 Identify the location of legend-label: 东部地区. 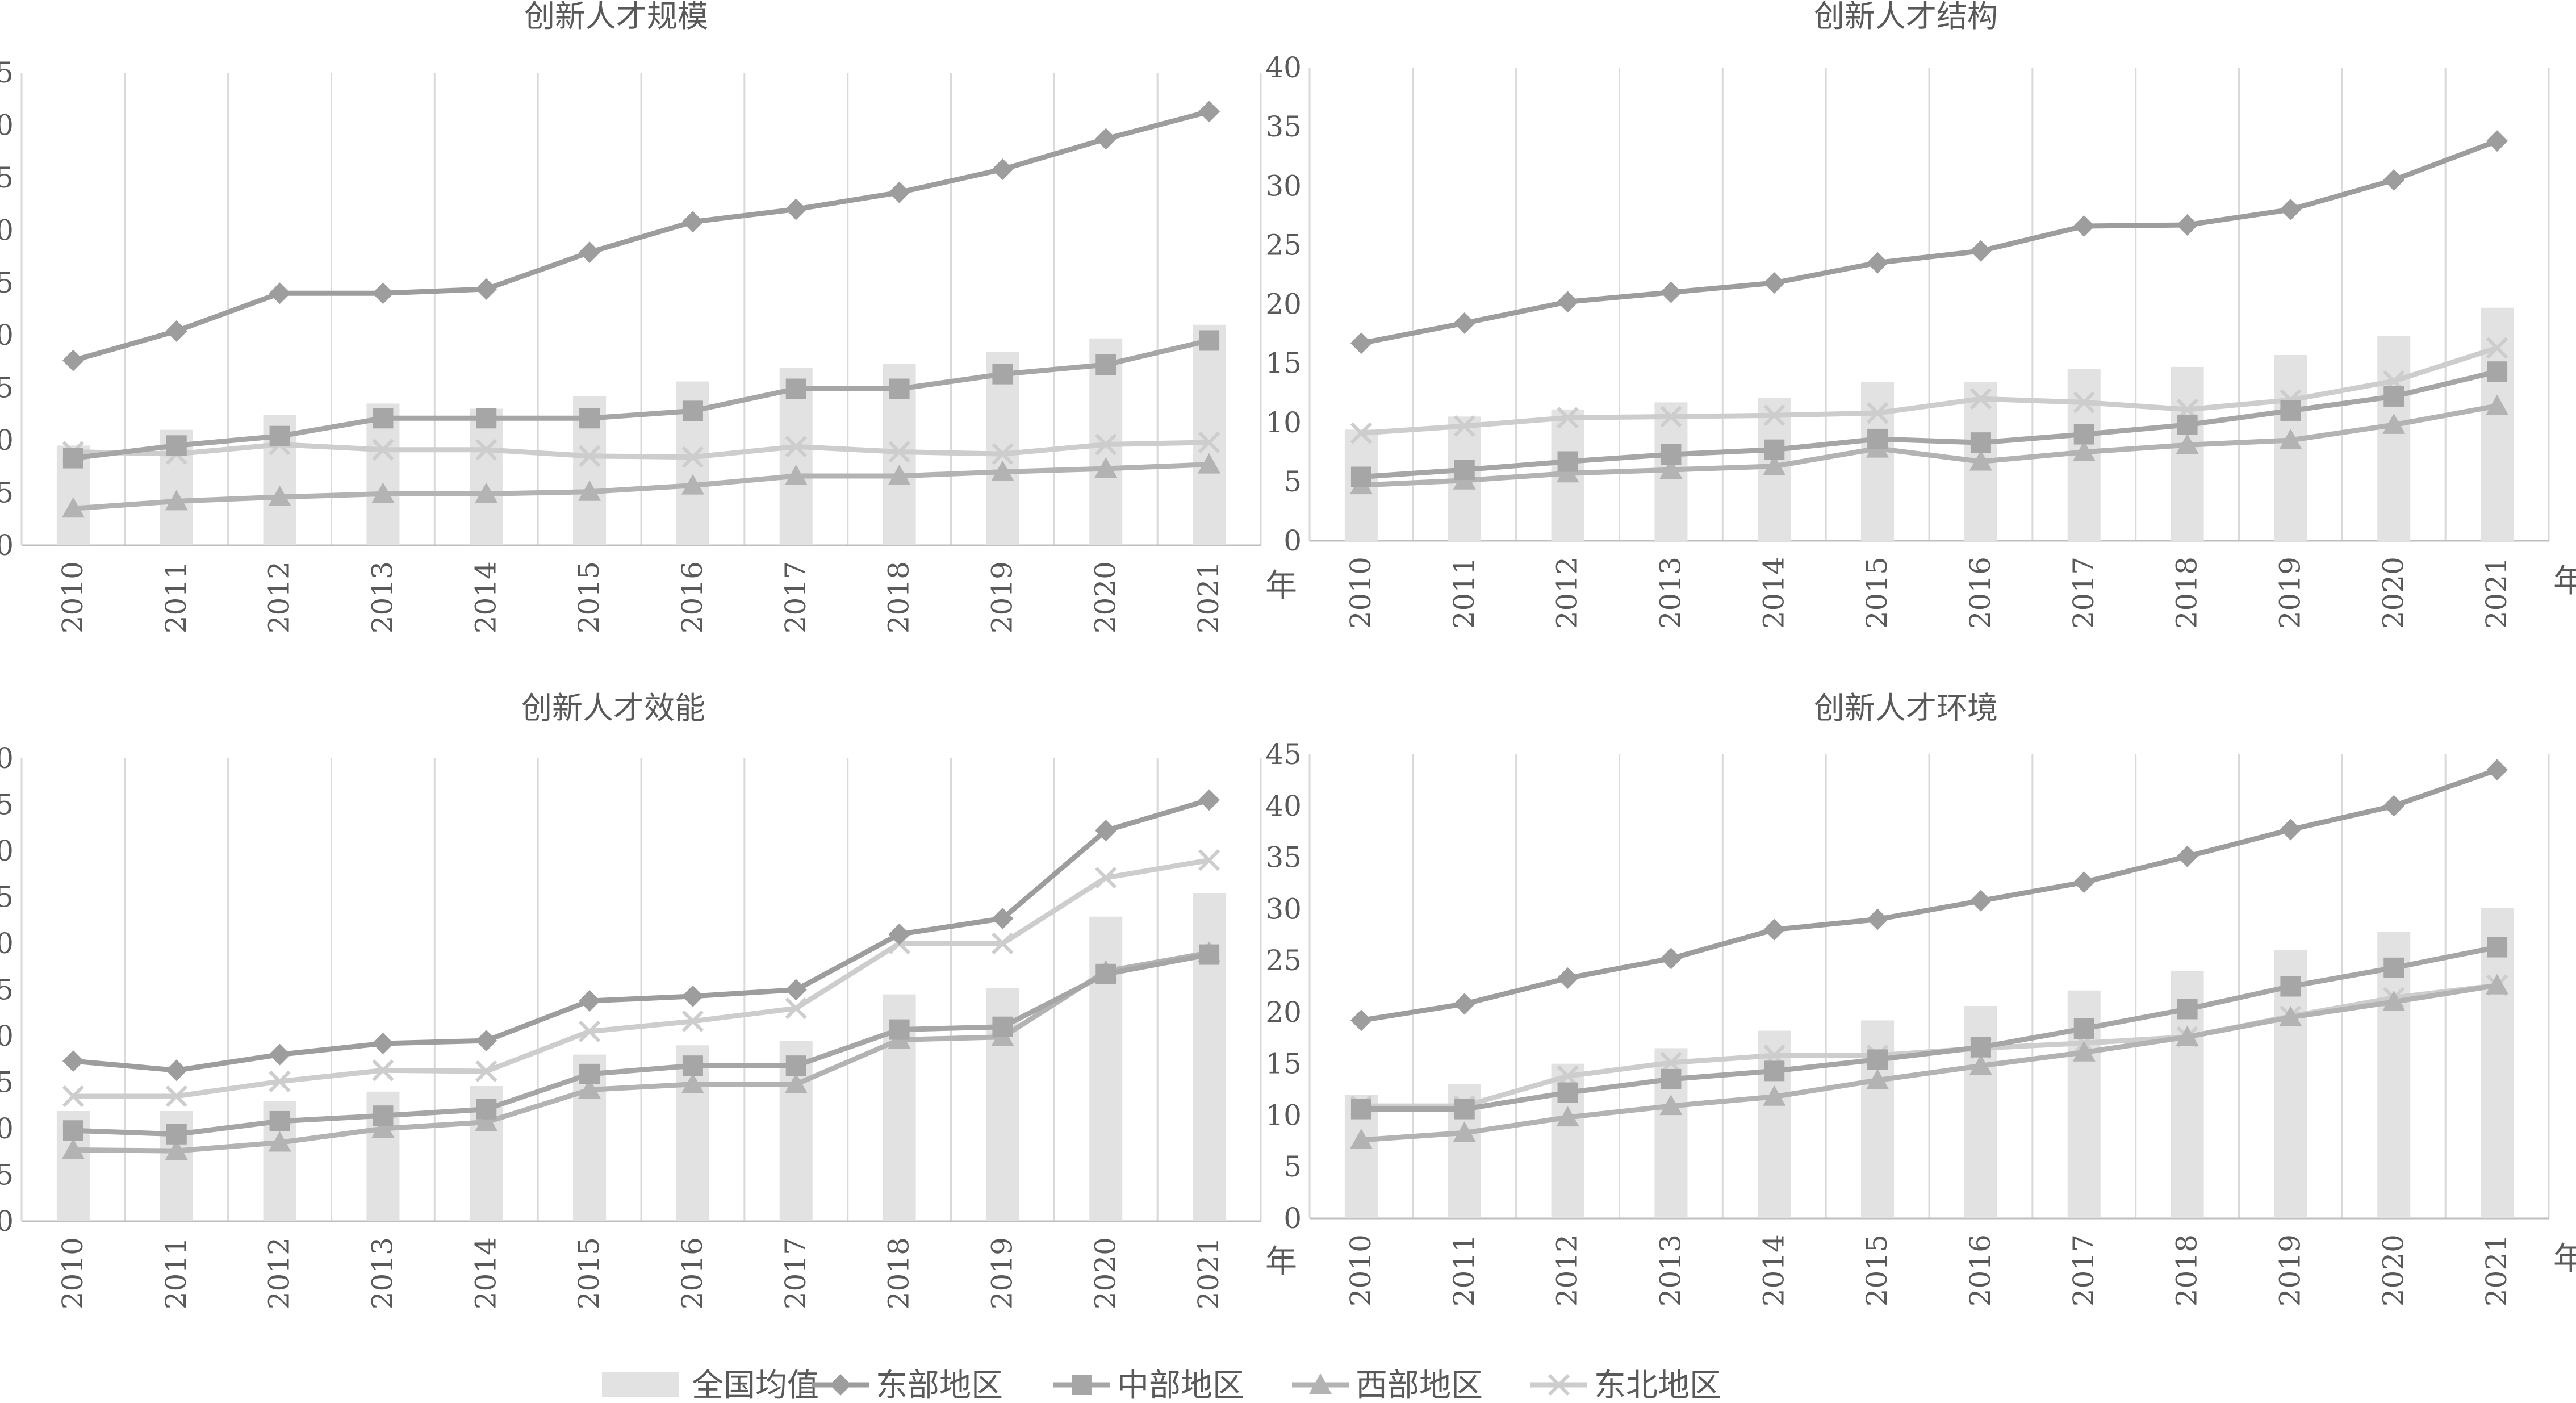
(939, 1384).